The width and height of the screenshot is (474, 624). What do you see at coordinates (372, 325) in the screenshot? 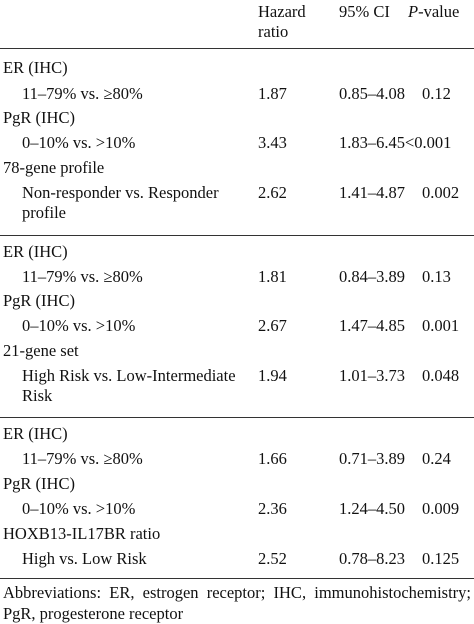
I see `cell-ci: 1.47–4.85` at bounding box center [372, 325].